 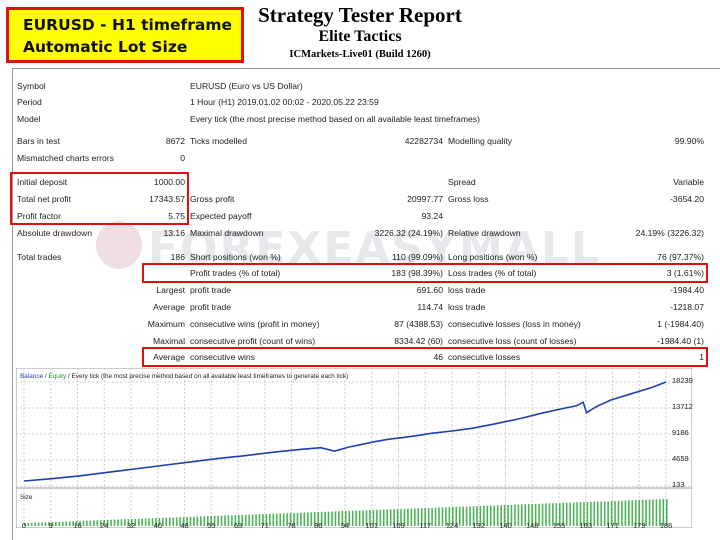 I want to click on absolute-drawdown-label: Absolute drawdown, so click(x=55, y=233).